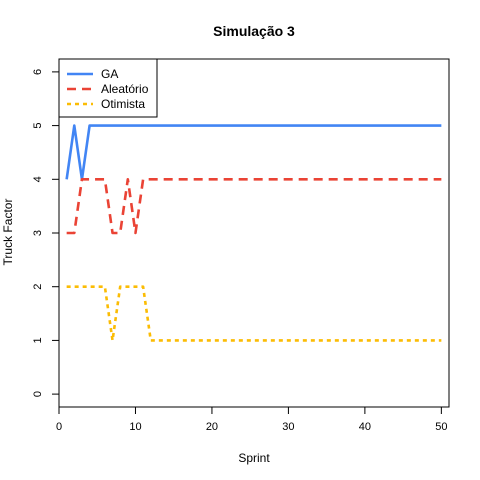  What do you see at coordinates (38, 72) in the screenshot?
I see `y-tick-label: 6` at bounding box center [38, 72].